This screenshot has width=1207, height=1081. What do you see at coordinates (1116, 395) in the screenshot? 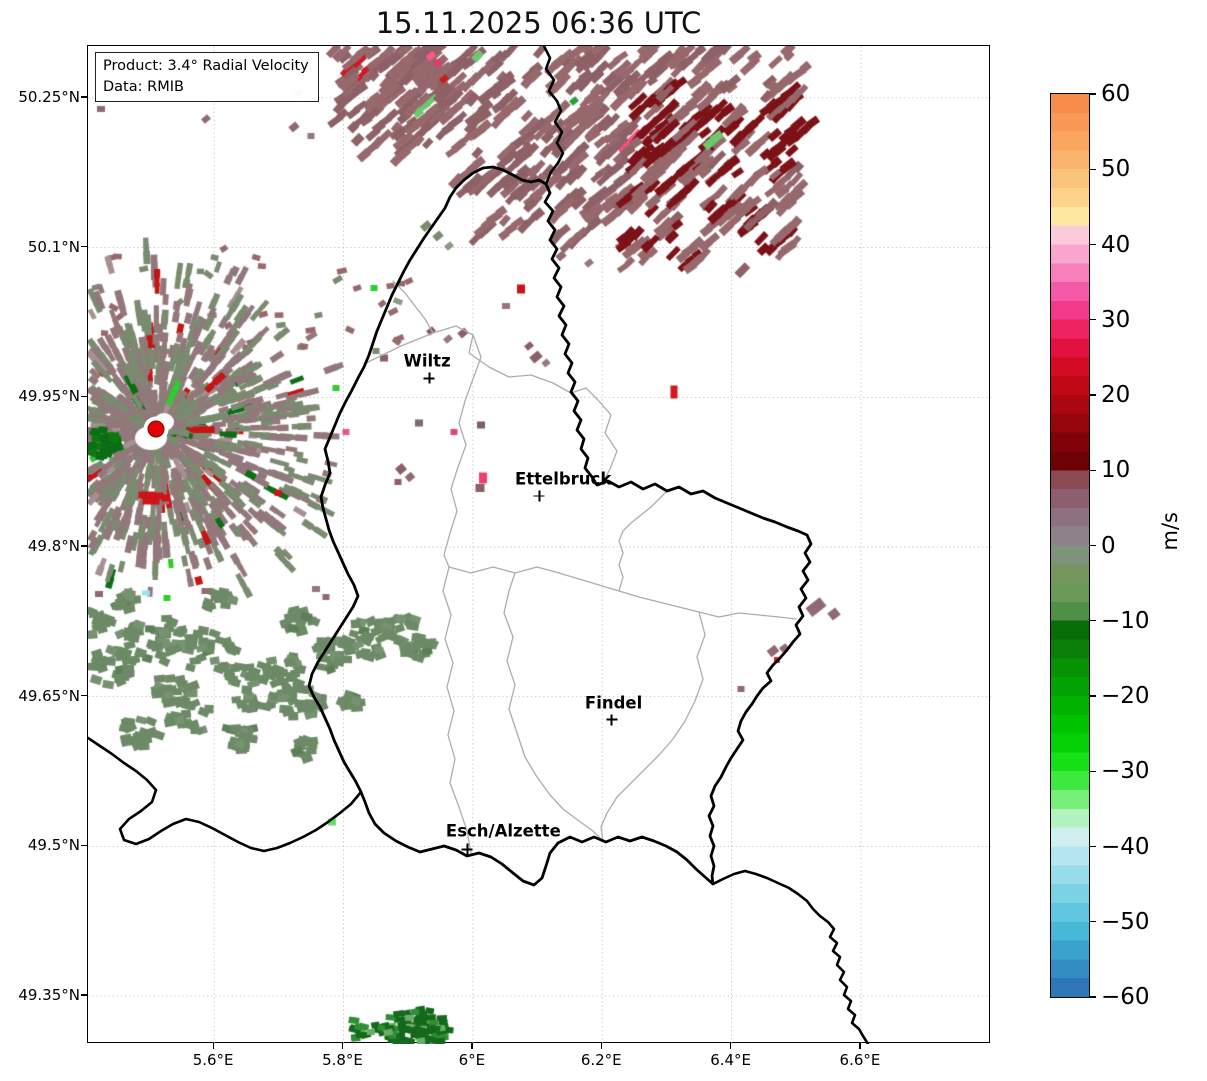
I see `colorbar-tick-label: 20` at bounding box center [1116, 395].